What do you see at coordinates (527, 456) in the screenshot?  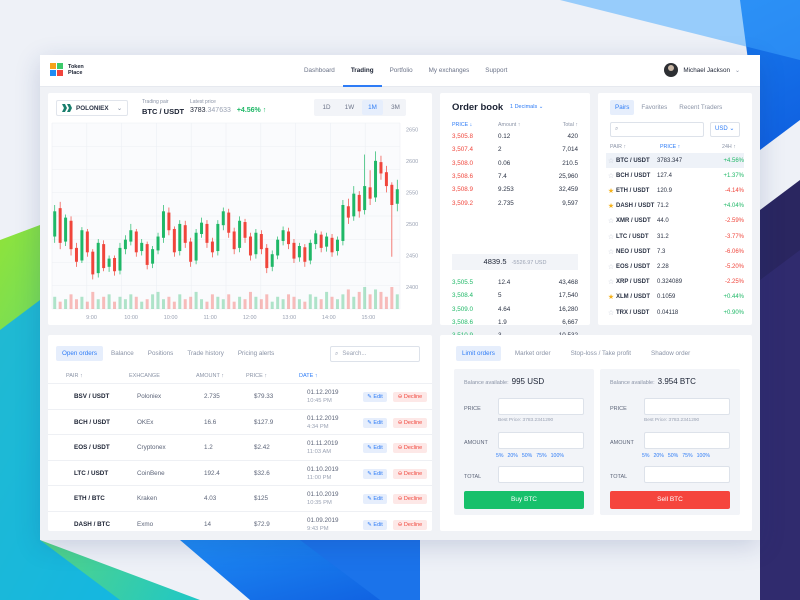 I see `buy-pct-50: 50%` at bounding box center [527, 456].